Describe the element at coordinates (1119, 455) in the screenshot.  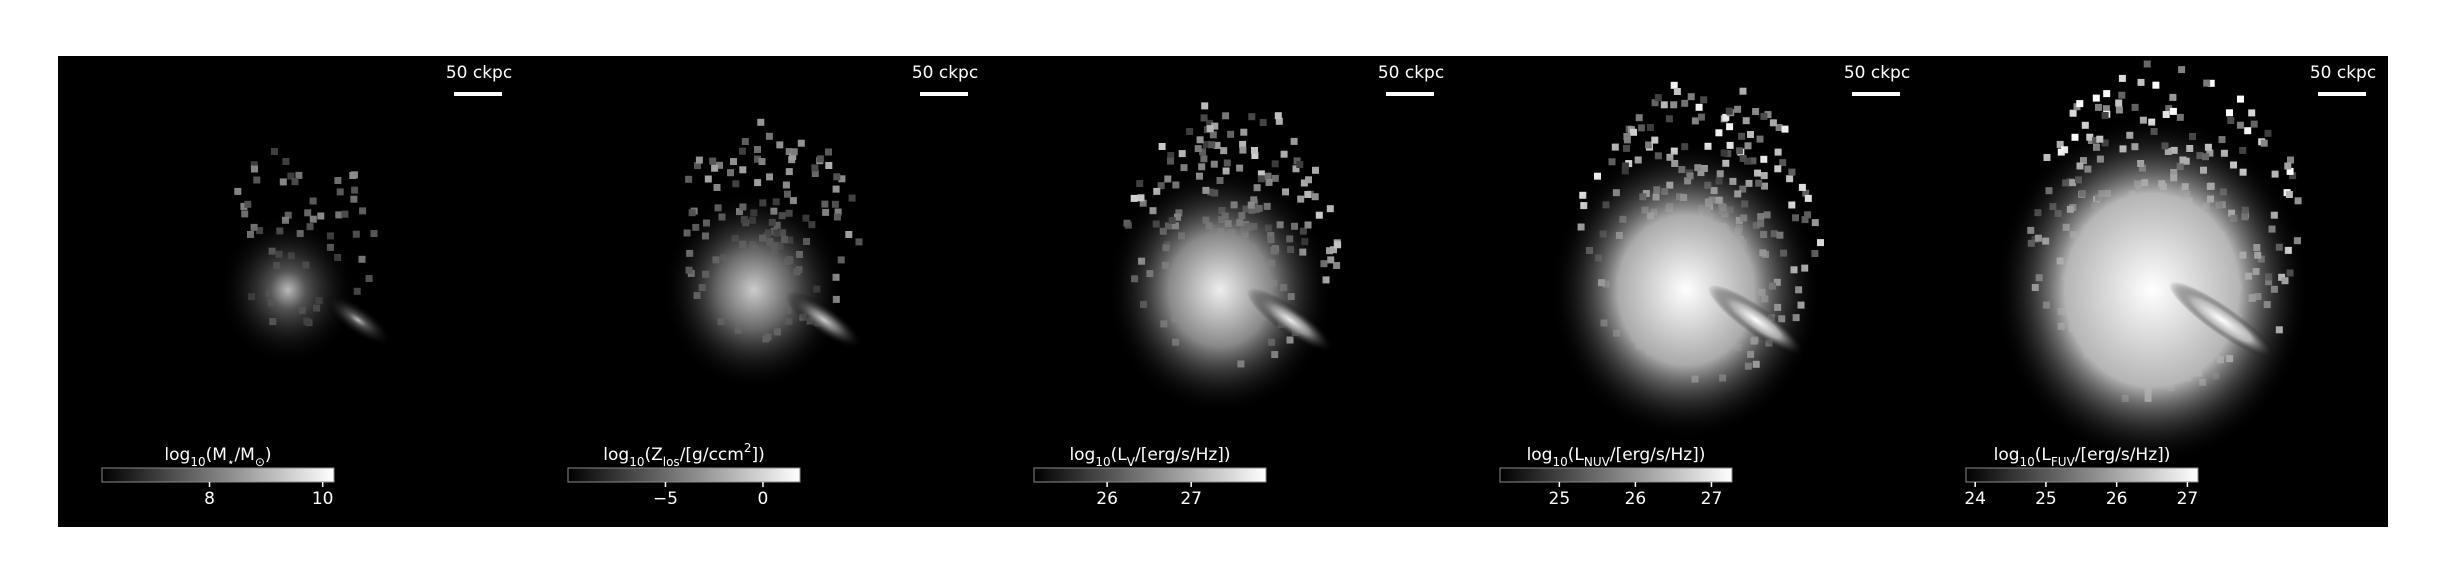
I see `label-part: (L` at that location.